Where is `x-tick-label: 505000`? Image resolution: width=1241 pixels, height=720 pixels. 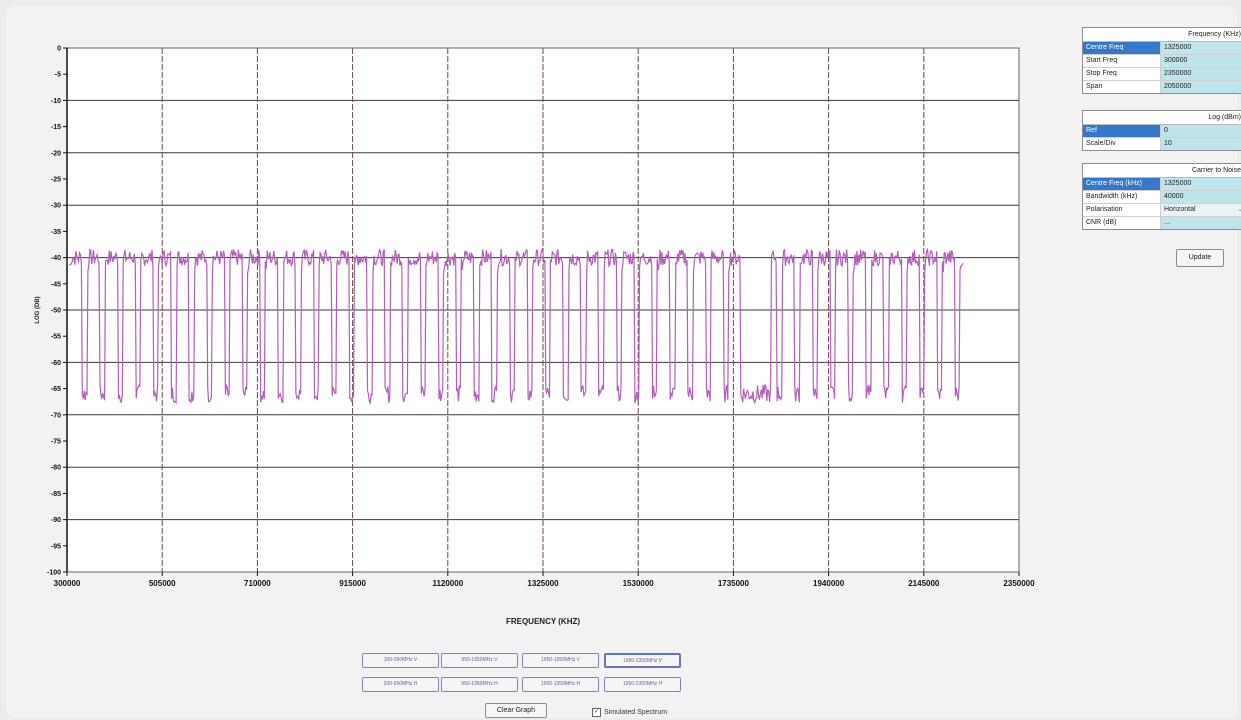 x-tick-label: 505000 is located at coordinates (162, 583).